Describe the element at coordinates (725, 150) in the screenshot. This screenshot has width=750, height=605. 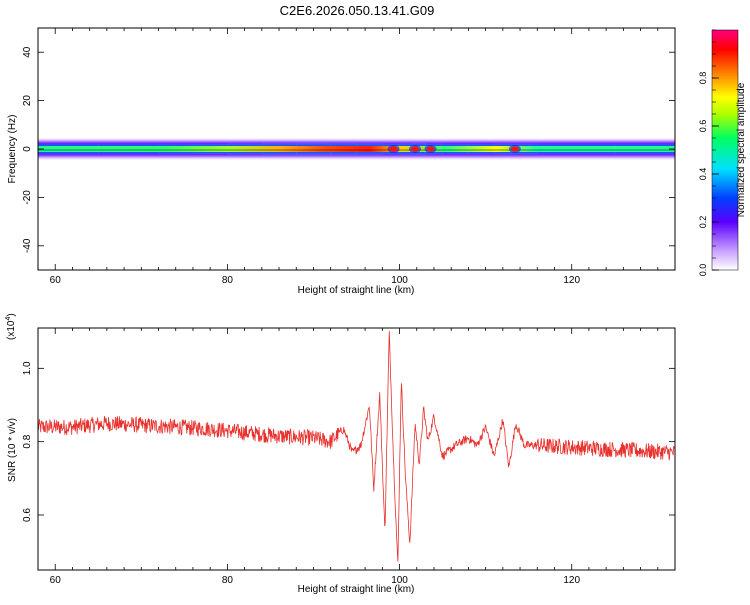
I see `colorbar-gradient` at that location.